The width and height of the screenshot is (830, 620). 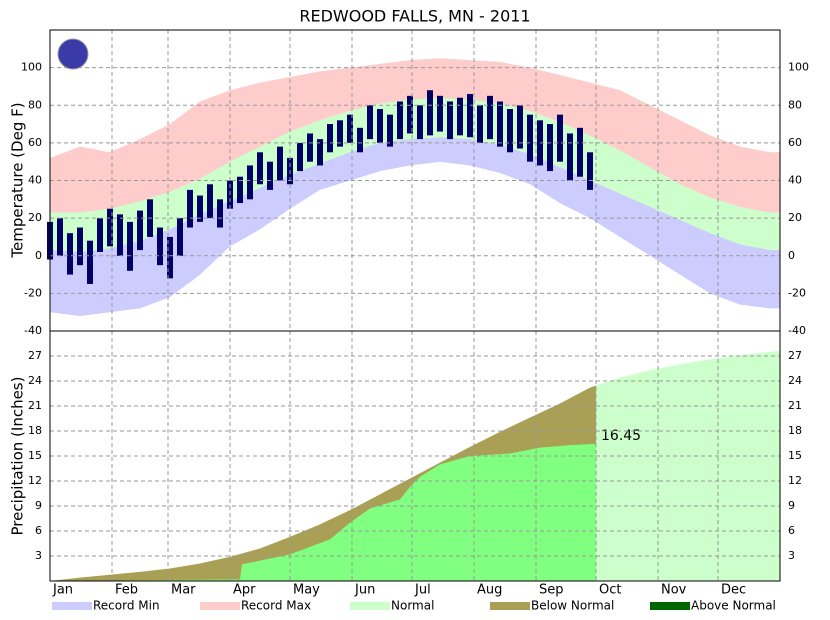 I want to click on x-tick-label: Jan, so click(x=62, y=590).